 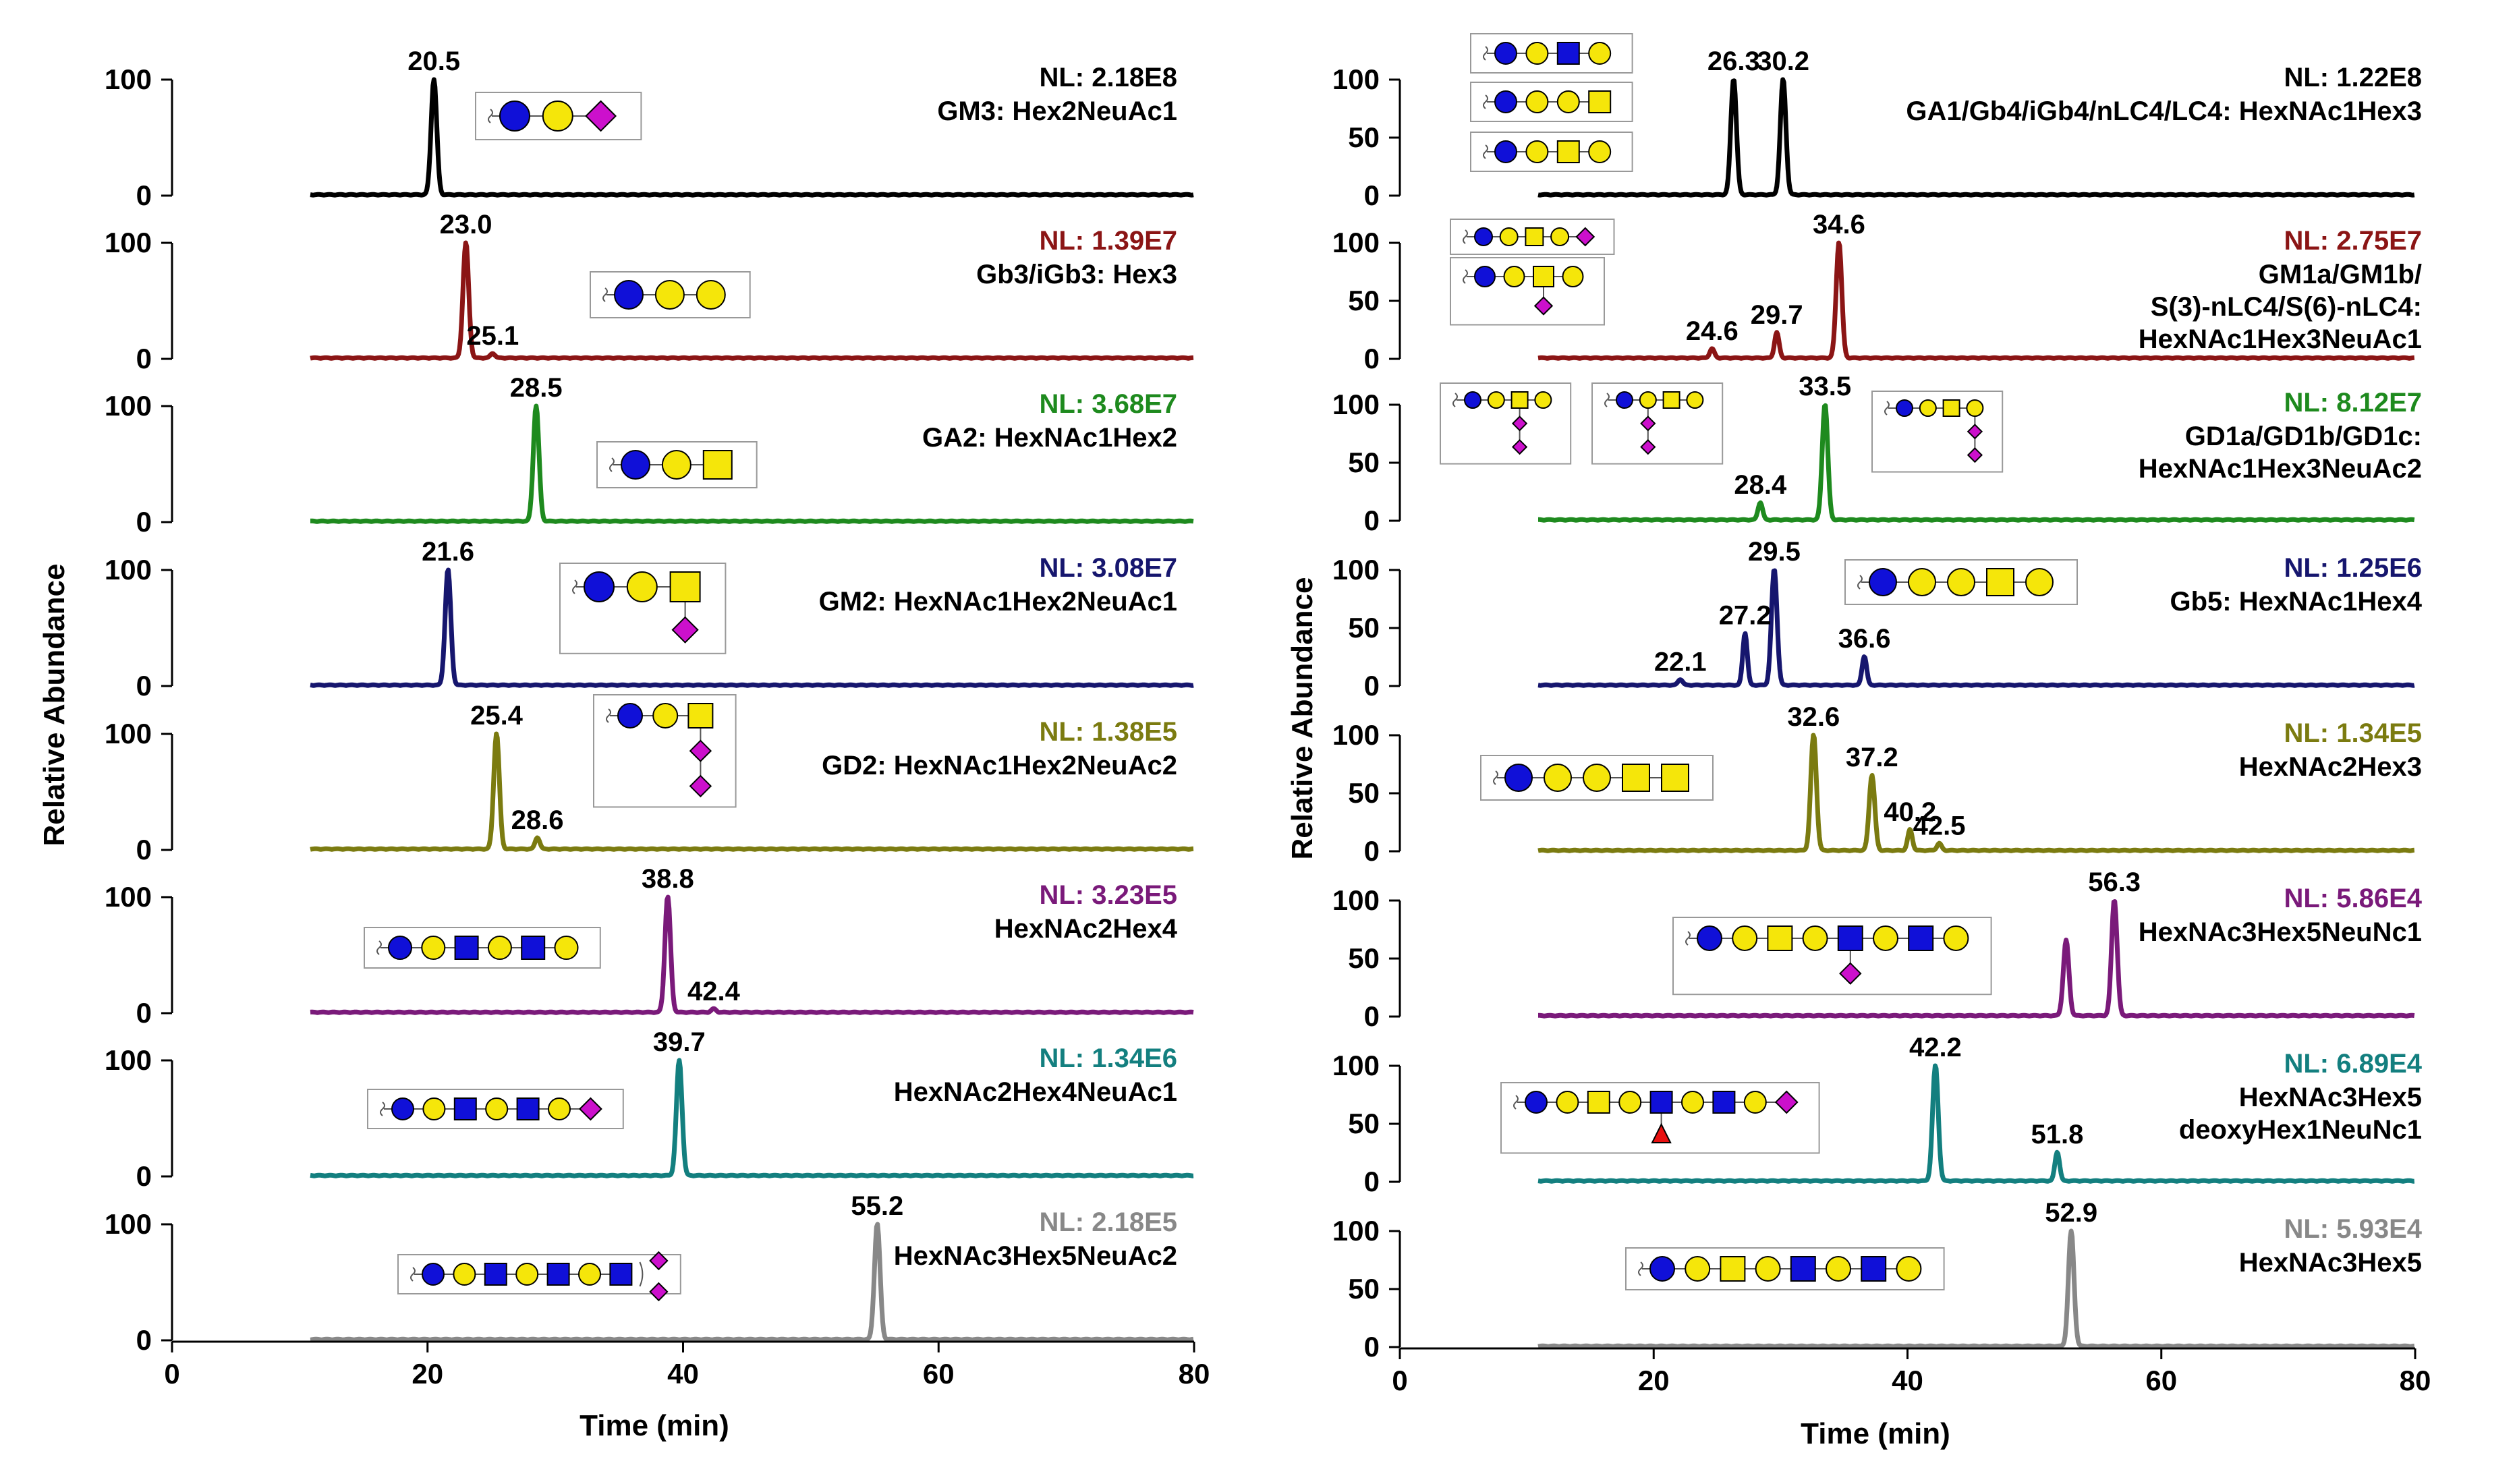 What do you see at coordinates (2071, 1213) in the screenshot?
I see `peak-label: 52.9` at bounding box center [2071, 1213].